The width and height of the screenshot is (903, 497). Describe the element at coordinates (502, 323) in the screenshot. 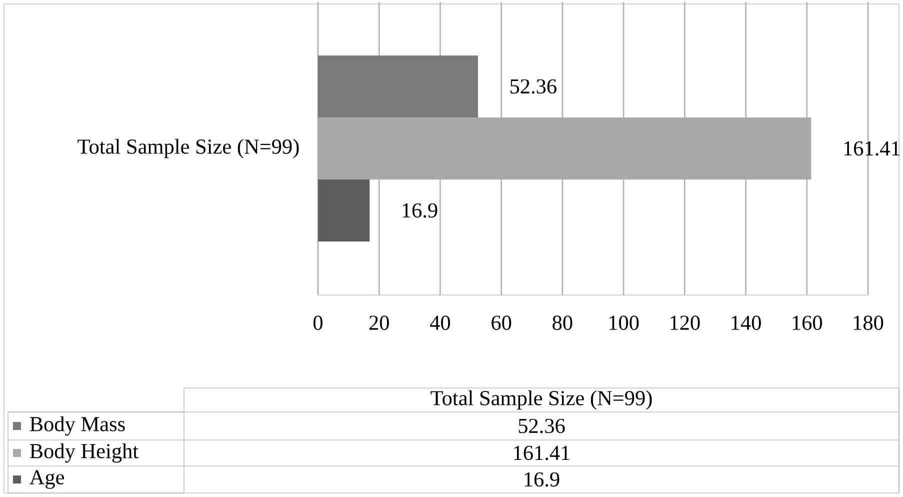

I see `x-tick-label: 60` at that location.